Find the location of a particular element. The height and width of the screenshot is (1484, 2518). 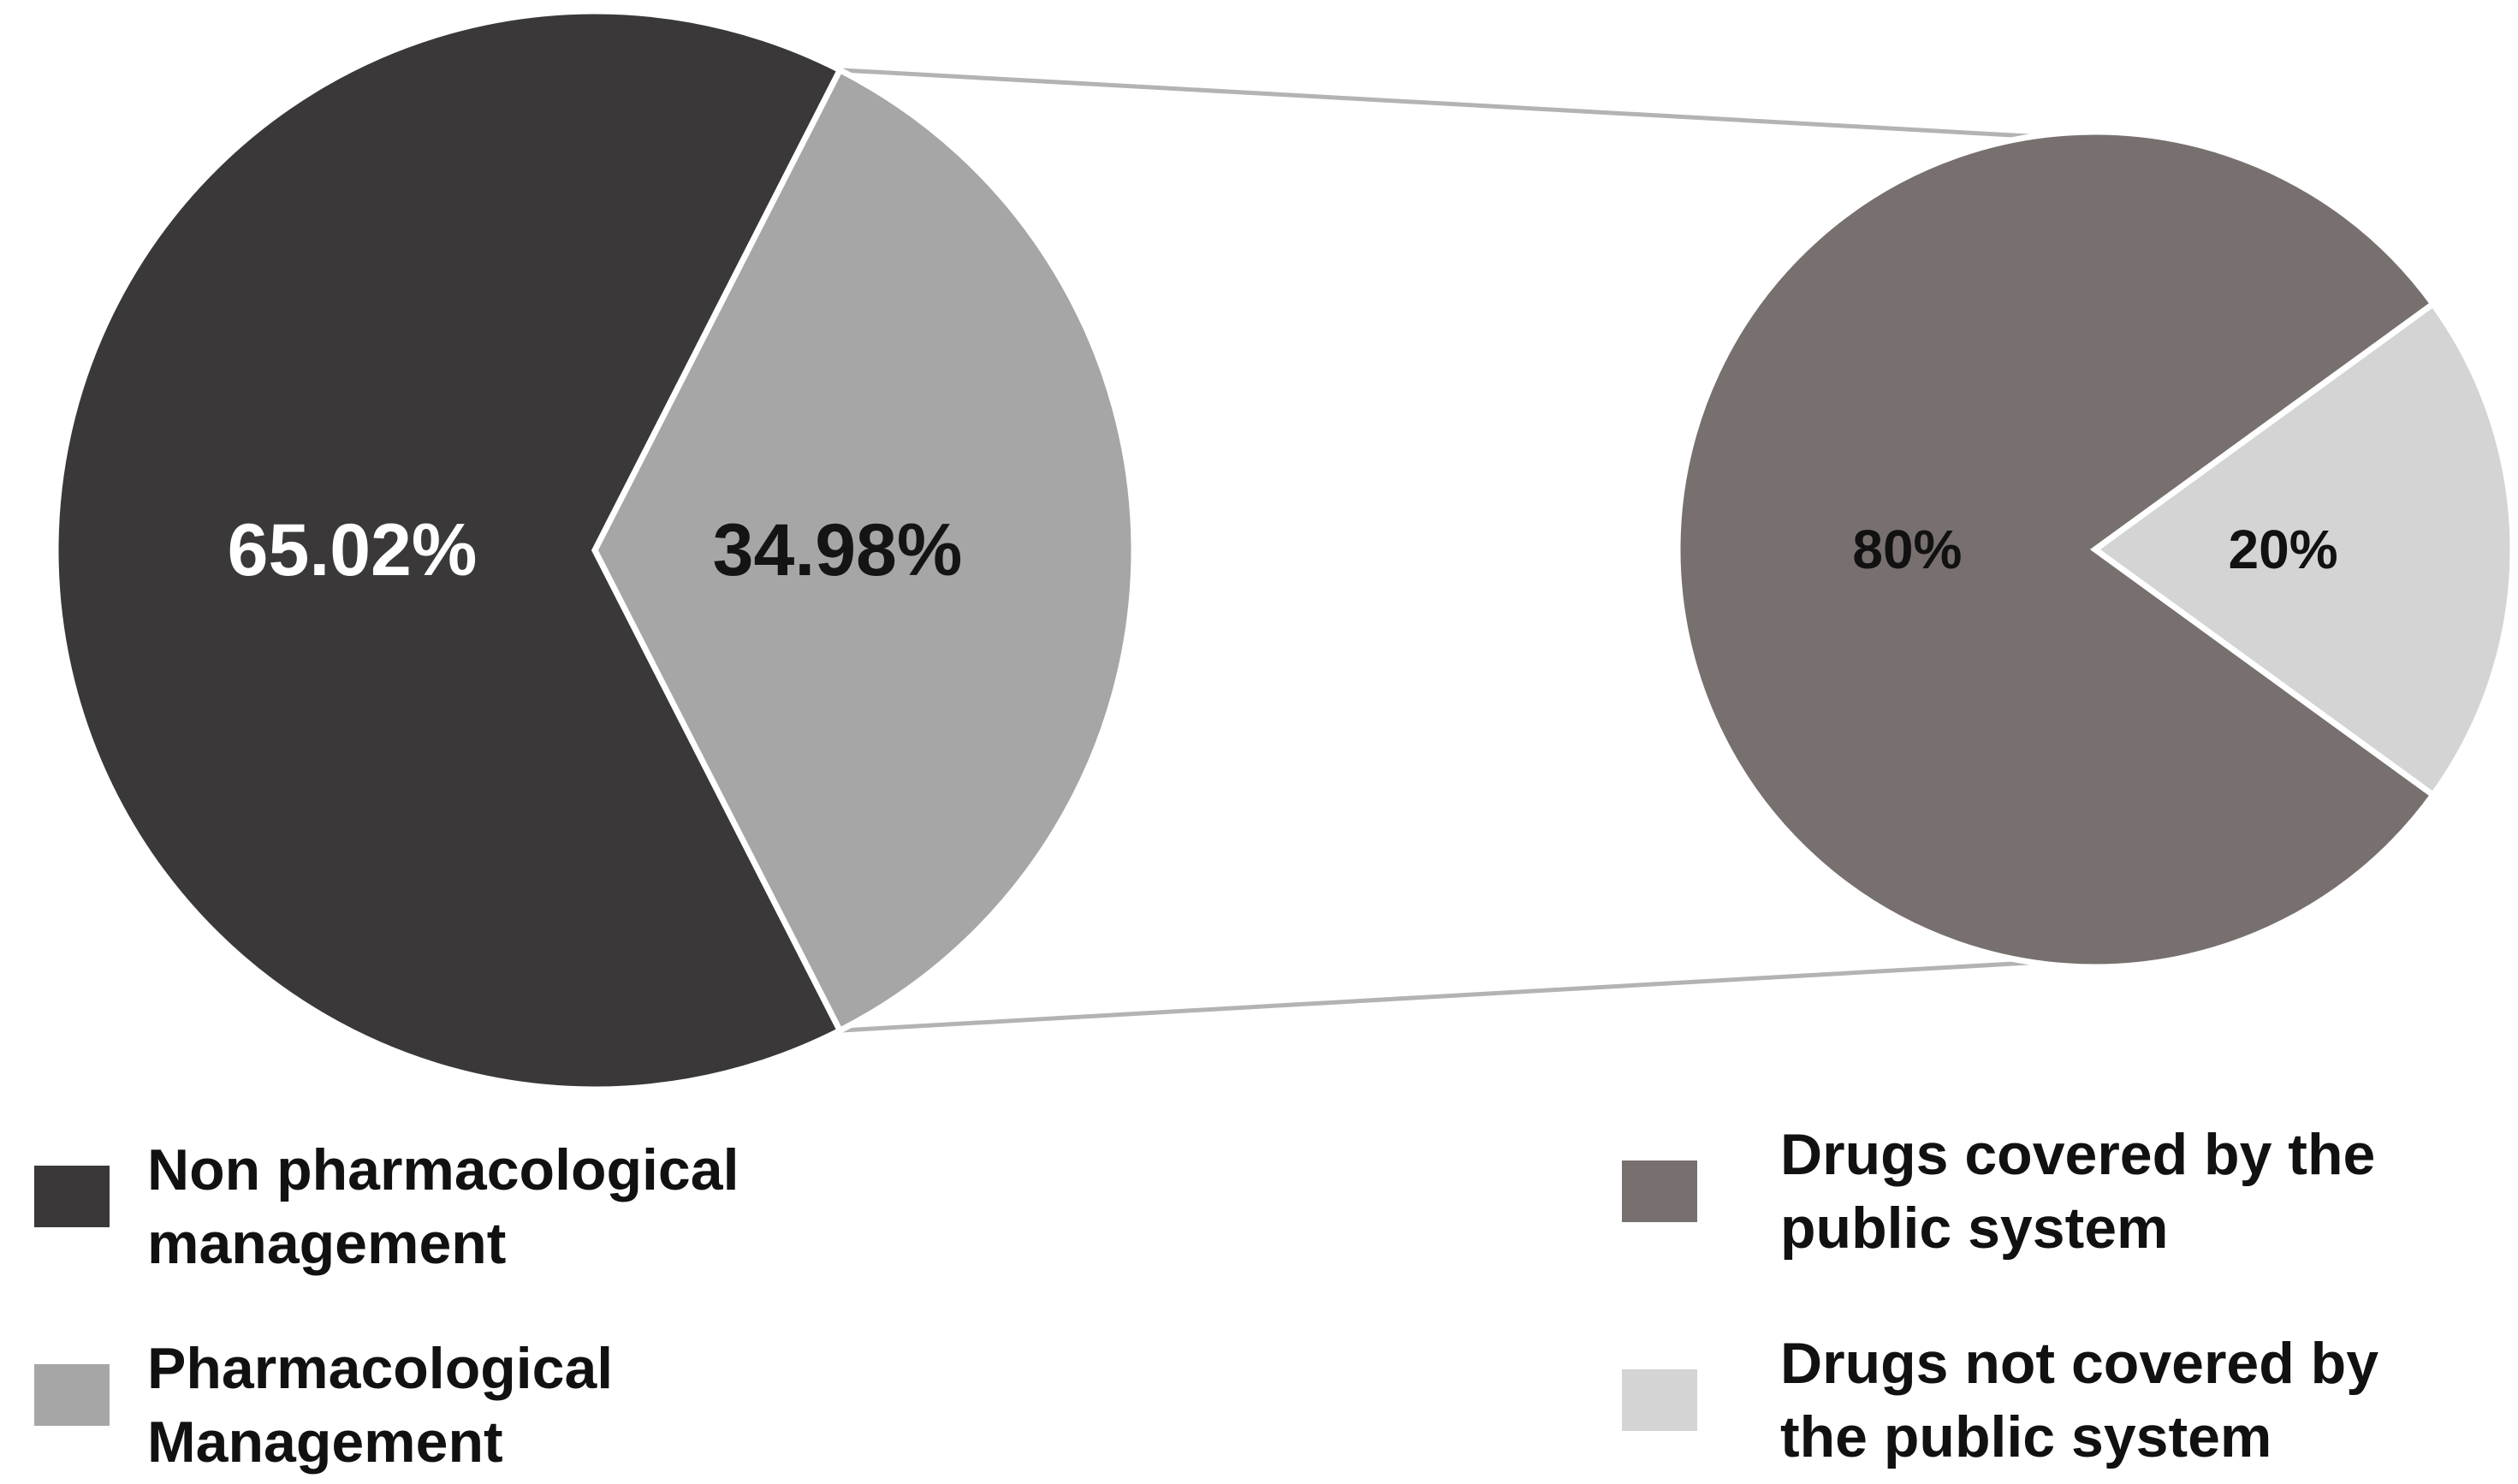

sub-legend-label-1: Drugs not covered by the public system is located at coordinates (2079, 1400).